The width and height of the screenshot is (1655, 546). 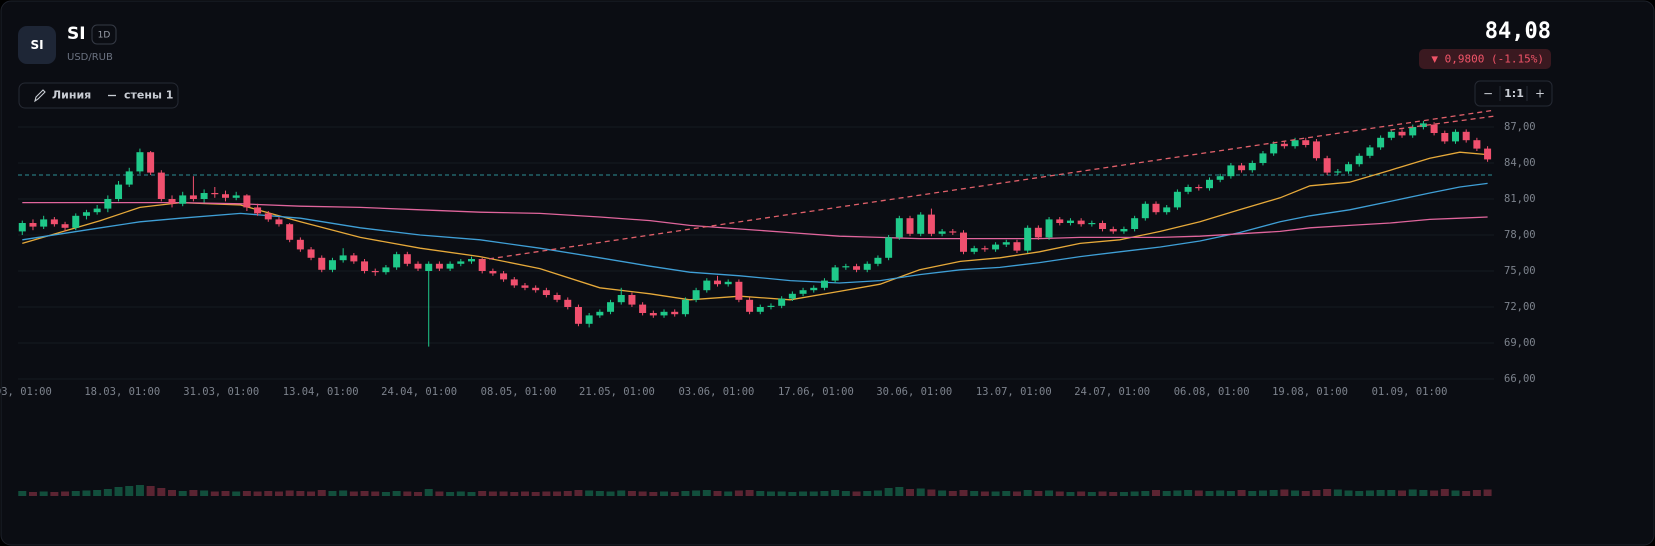 What do you see at coordinates (76, 34) in the screenshot?
I see `symbol-title: SI` at bounding box center [76, 34].